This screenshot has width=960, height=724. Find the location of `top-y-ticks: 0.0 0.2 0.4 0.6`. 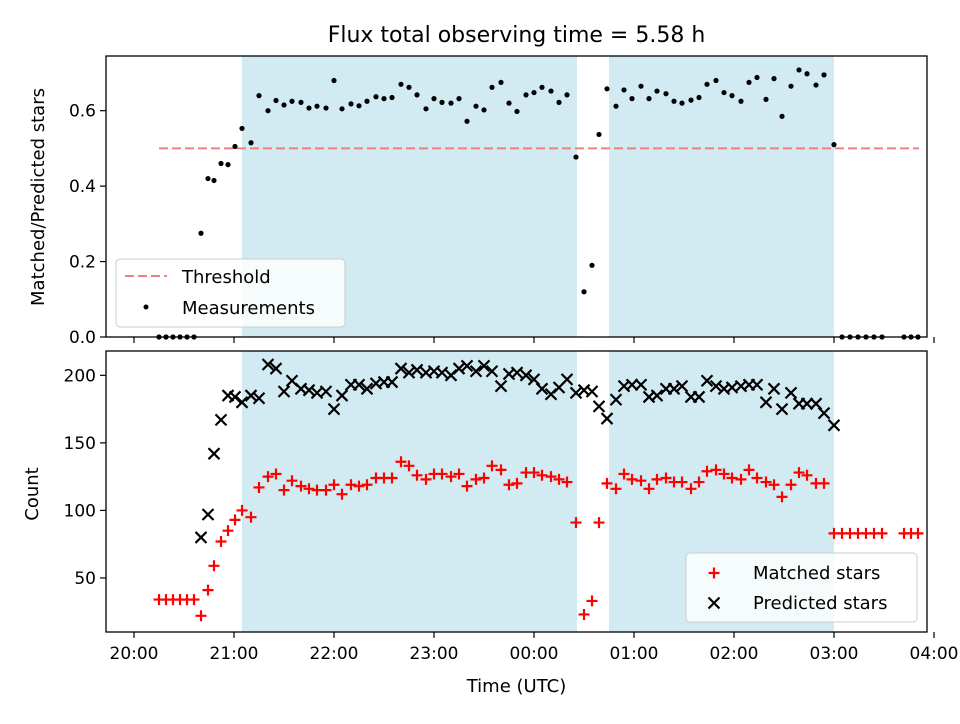

top-y-ticks: 0.0 0.2 0.4 0.6 is located at coordinates (87, 225).